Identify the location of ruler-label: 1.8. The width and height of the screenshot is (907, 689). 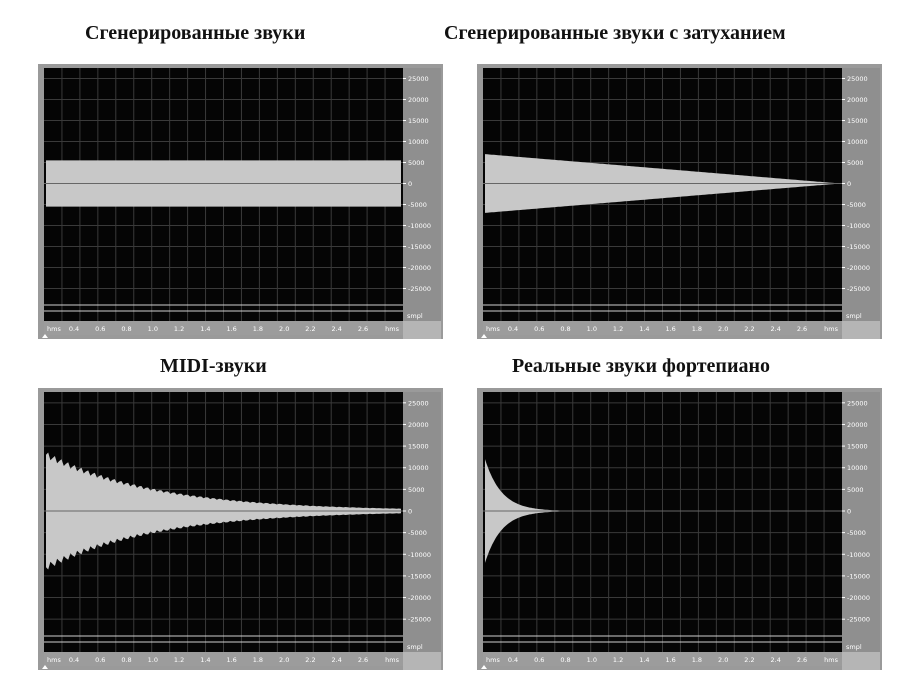
(697, 660).